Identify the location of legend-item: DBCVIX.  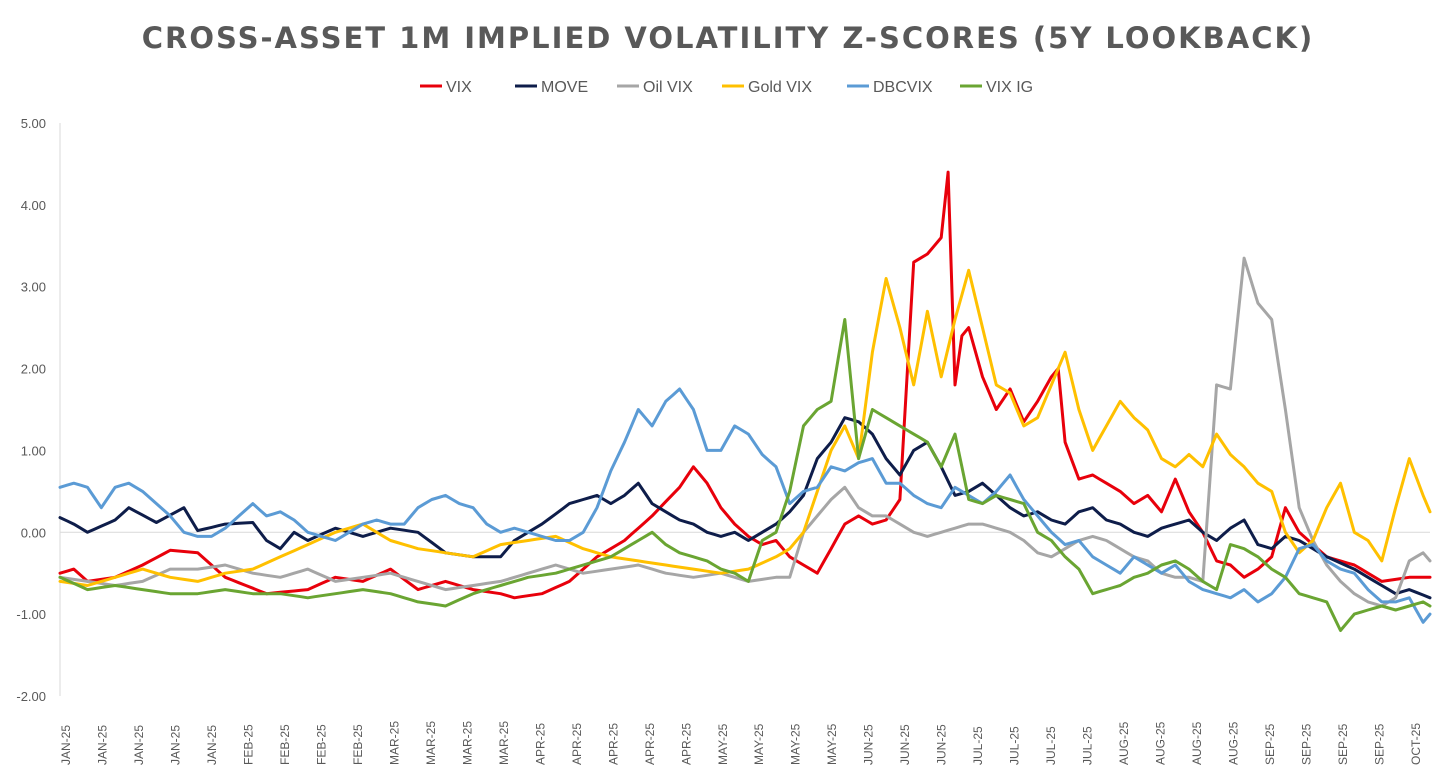
(890, 87).